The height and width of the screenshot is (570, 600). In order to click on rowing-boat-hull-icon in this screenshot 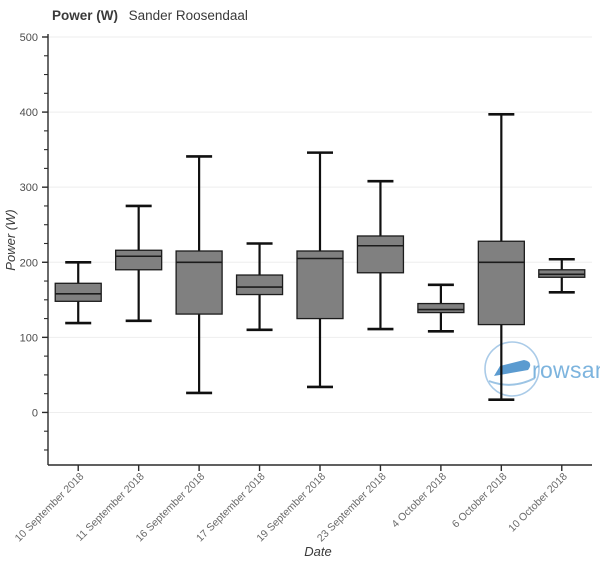, I will do `click(512, 368)`.